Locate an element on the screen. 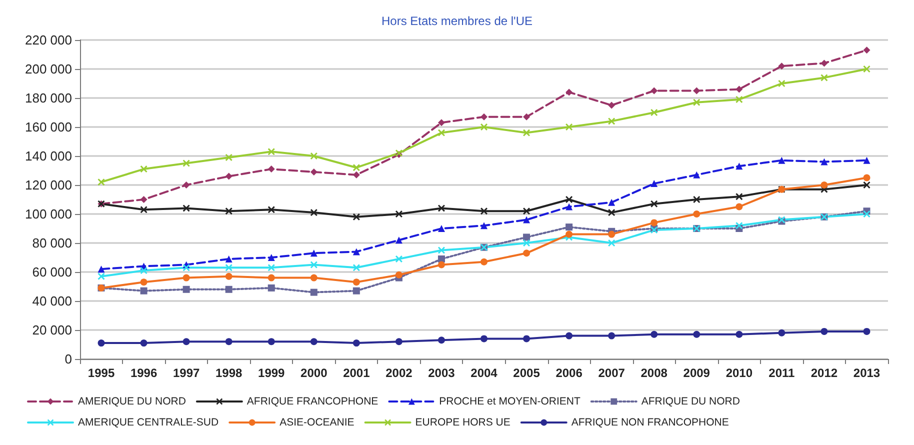 The image size is (914, 445). x-tick-label: 2004 is located at coordinates (484, 373).